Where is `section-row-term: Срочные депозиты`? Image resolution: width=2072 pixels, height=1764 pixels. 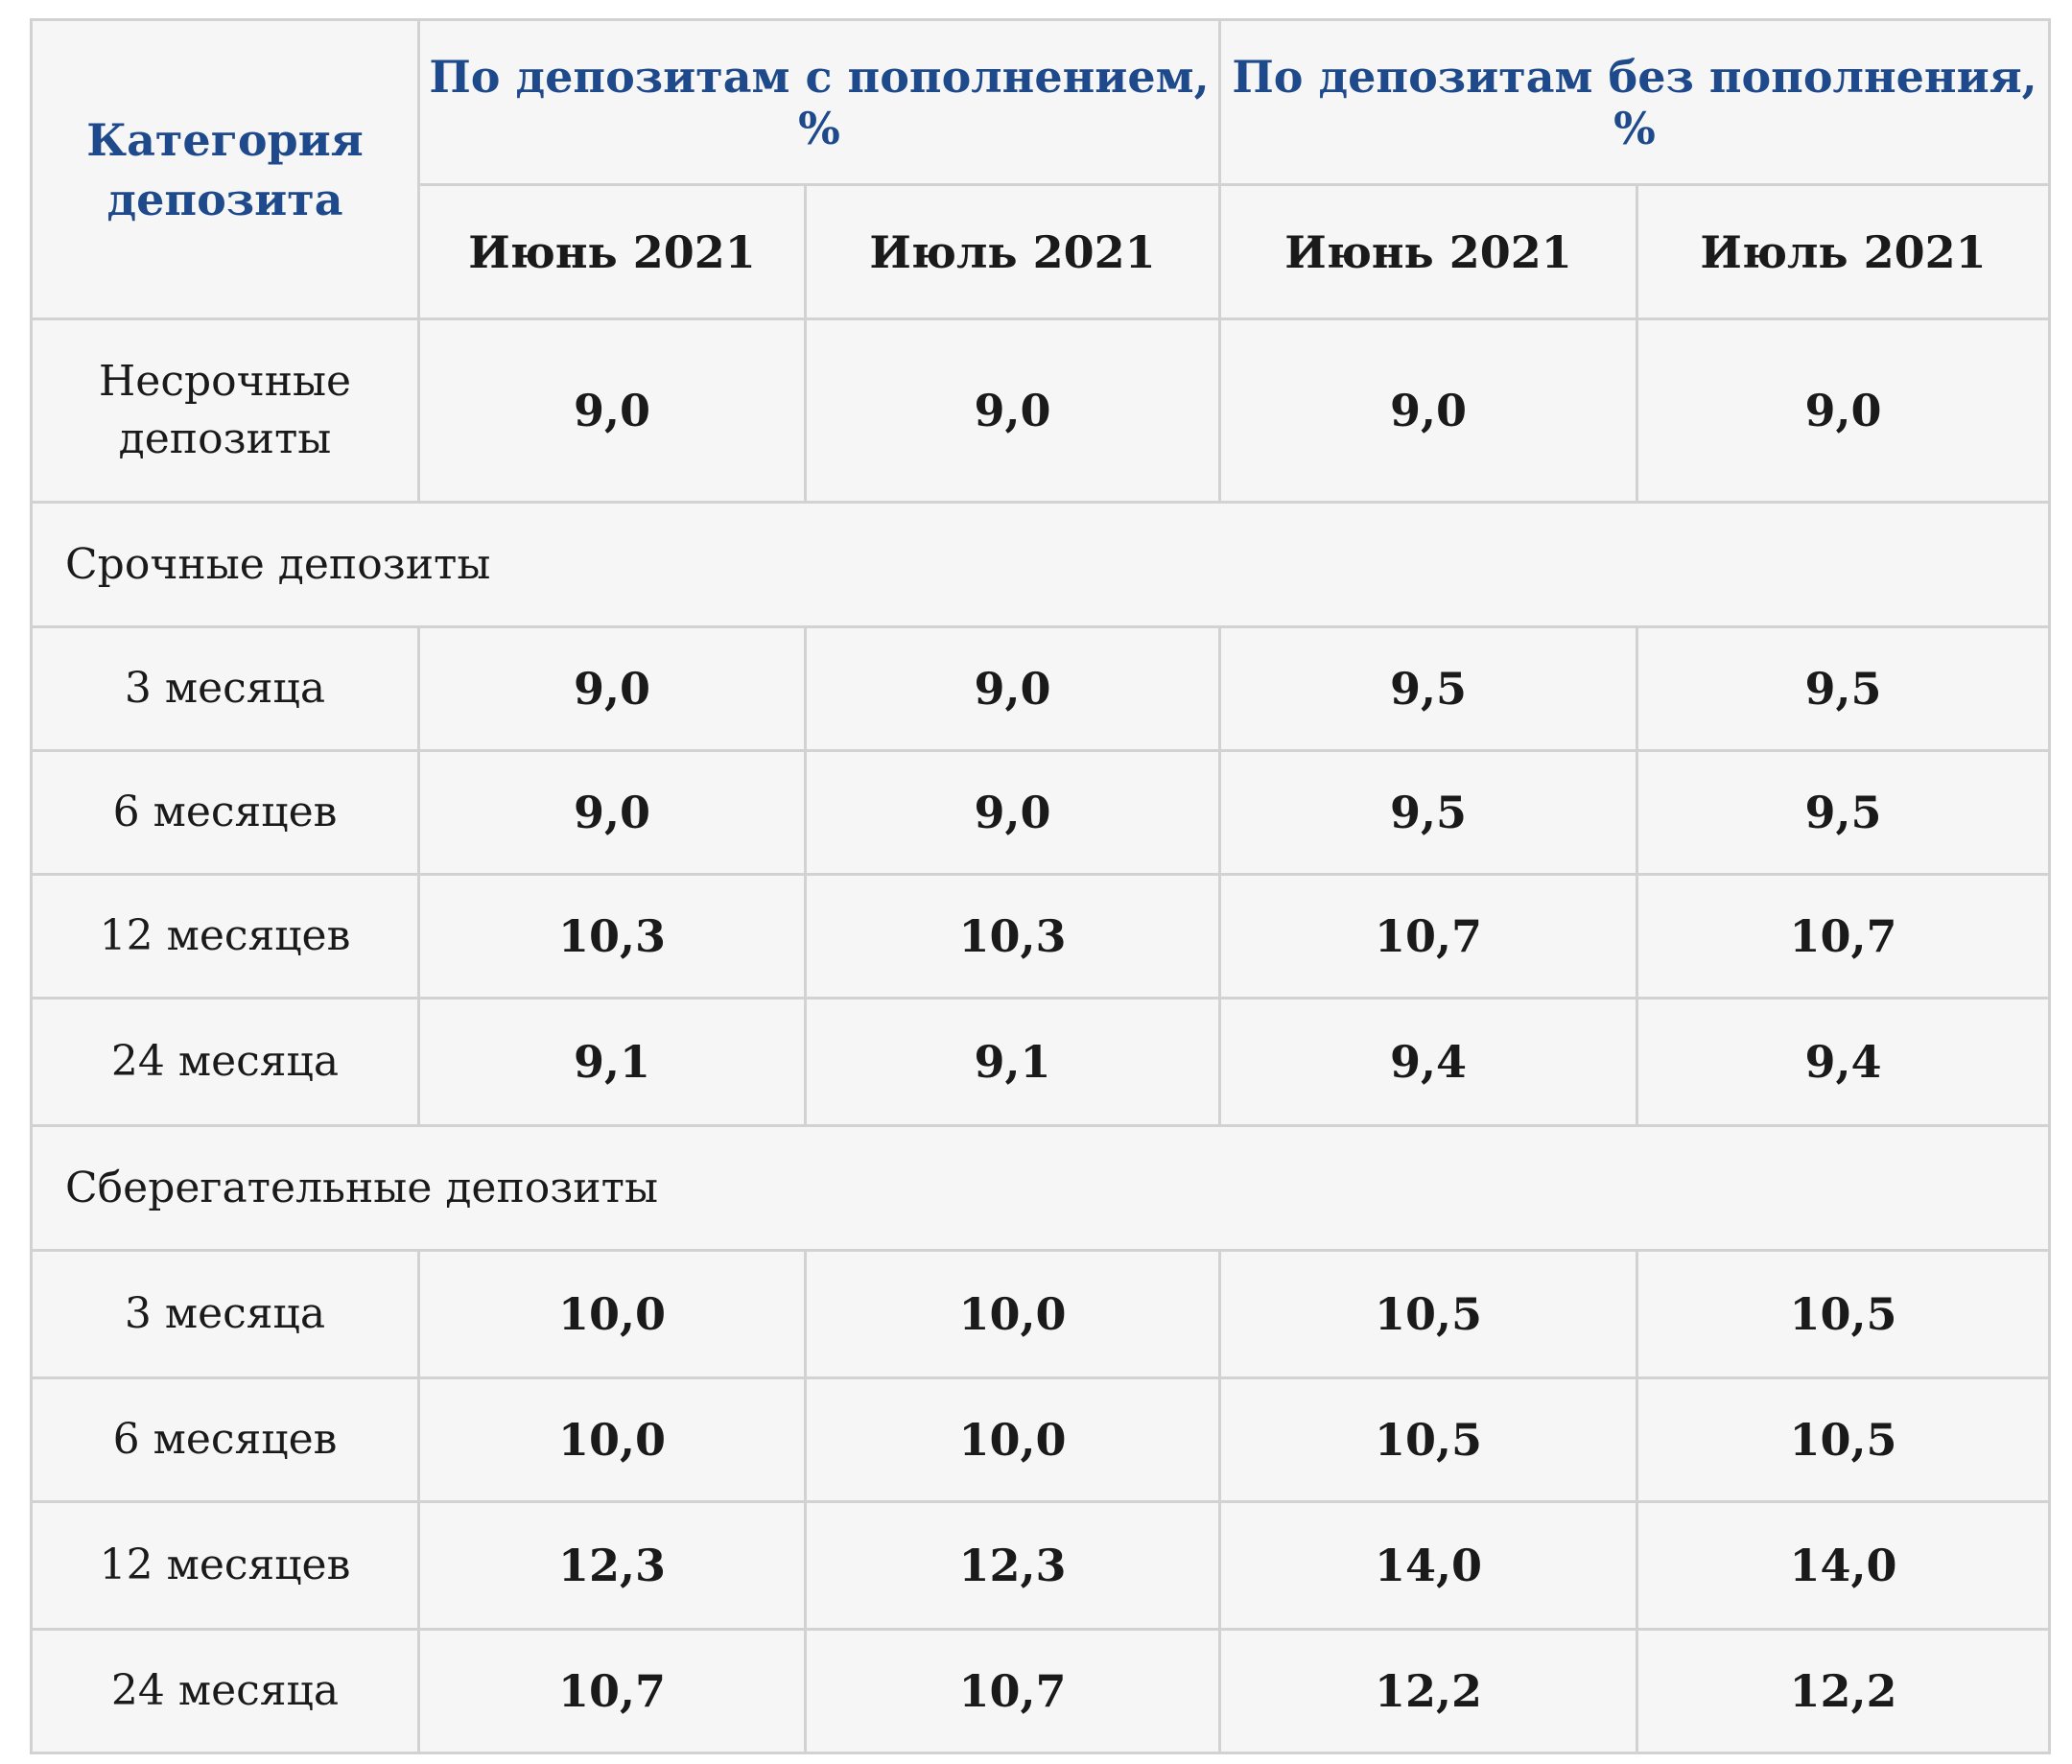 section-row-term: Срочные депозиты is located at coordinates (1040, 565).